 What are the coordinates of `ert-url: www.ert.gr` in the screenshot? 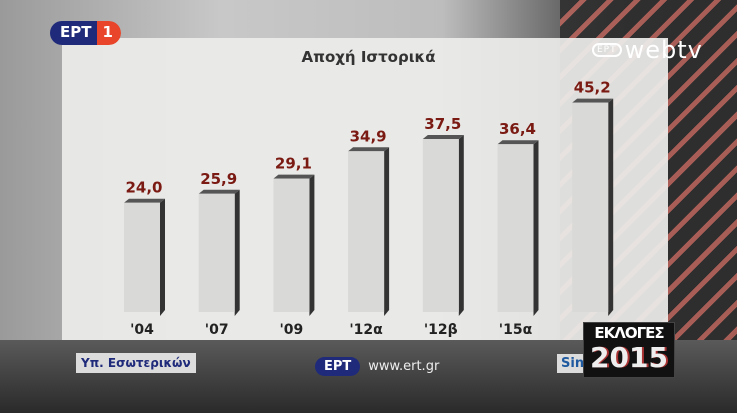 It's located at (404, 366).